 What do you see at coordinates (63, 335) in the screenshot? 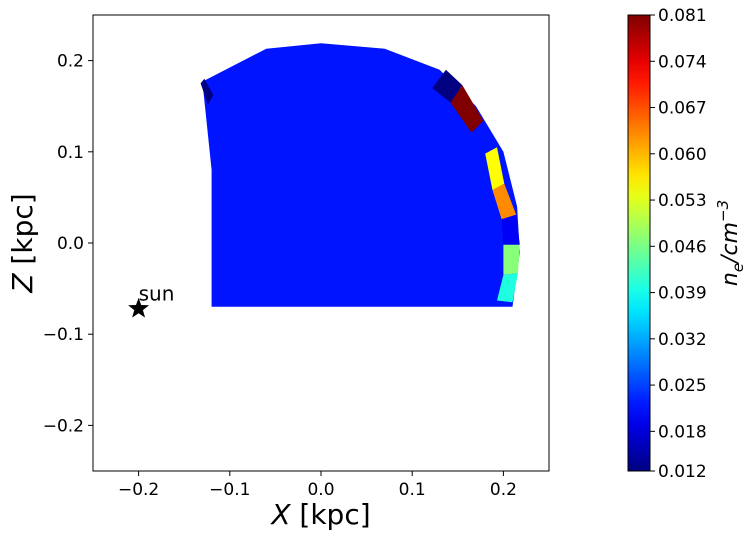
I see `y-tick-label: −0.1` at bounding box center [63, 335].